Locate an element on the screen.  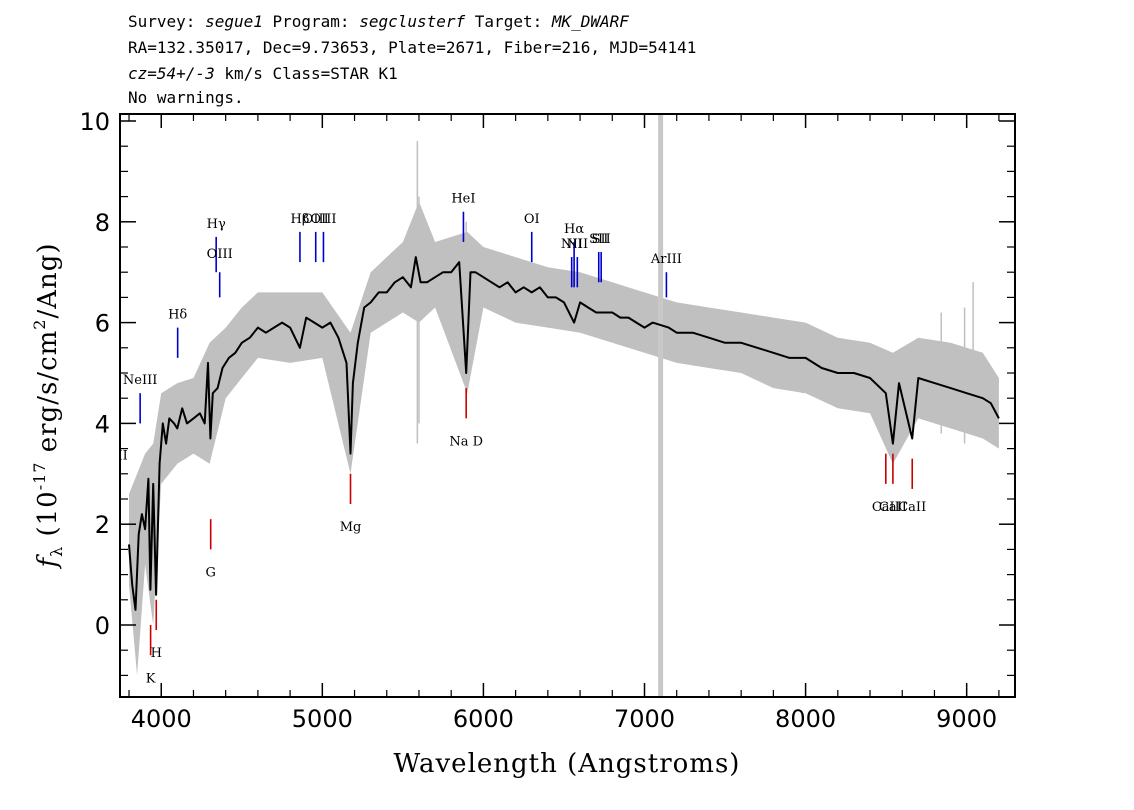
x-axis-title: Wavelength (Angstroms) is located at coordinates (567, 764).